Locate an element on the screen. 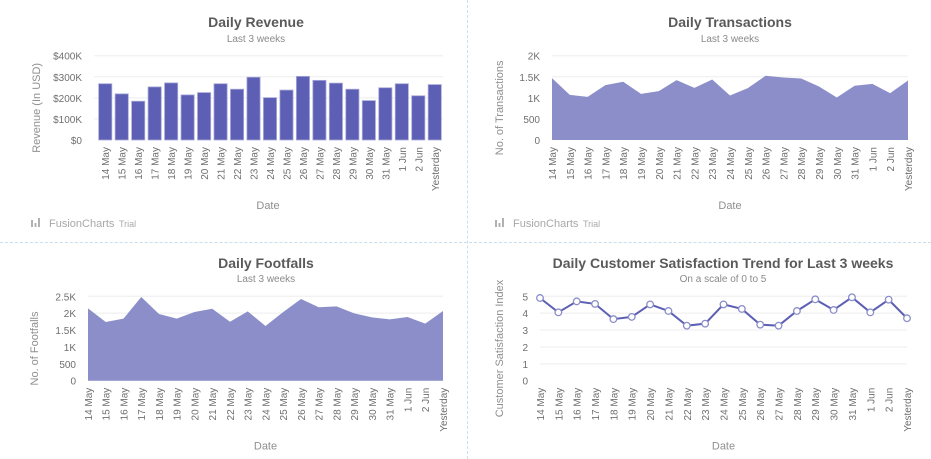 The width and height of the screenshot is (931, 459). bar-21-may is located at coordinates (220, 112).